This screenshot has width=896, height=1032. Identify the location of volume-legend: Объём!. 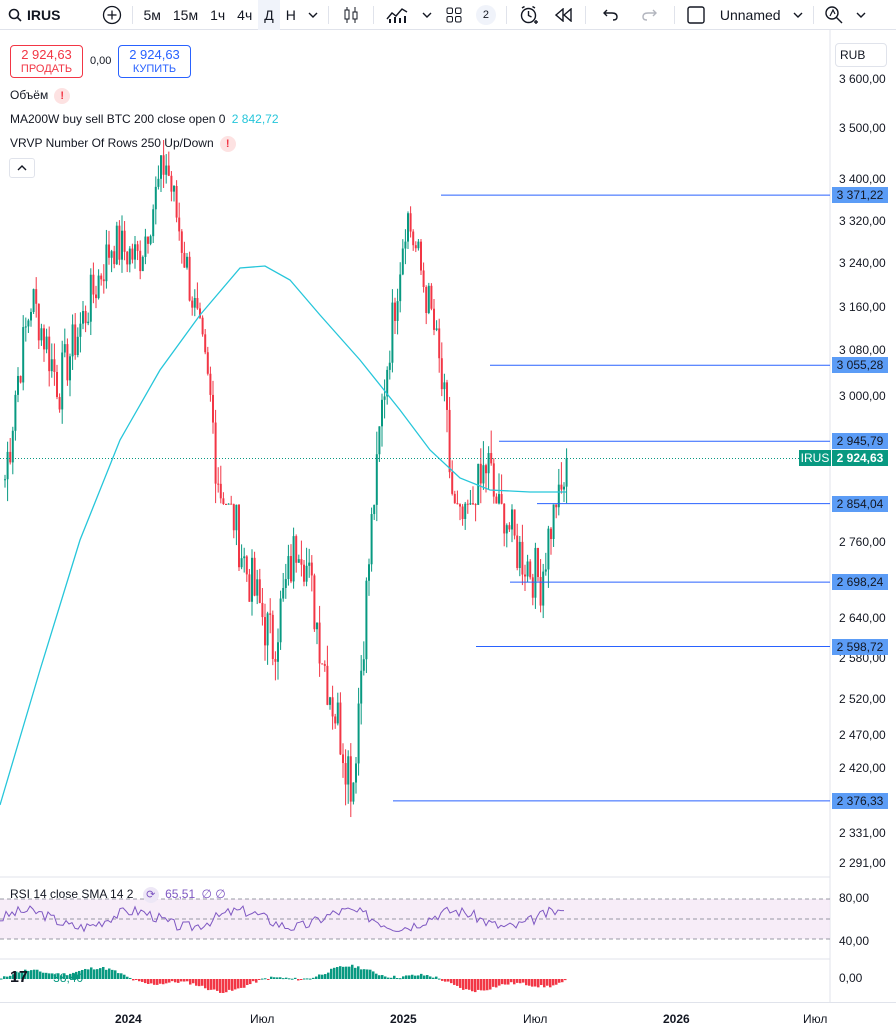
(40, 96).